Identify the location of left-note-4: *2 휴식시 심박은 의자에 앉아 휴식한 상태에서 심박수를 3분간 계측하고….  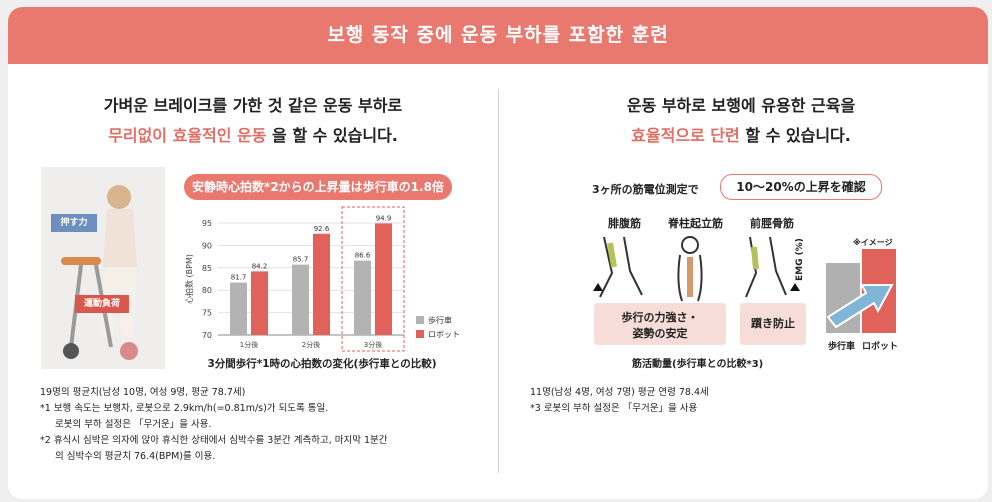
(214, 440).